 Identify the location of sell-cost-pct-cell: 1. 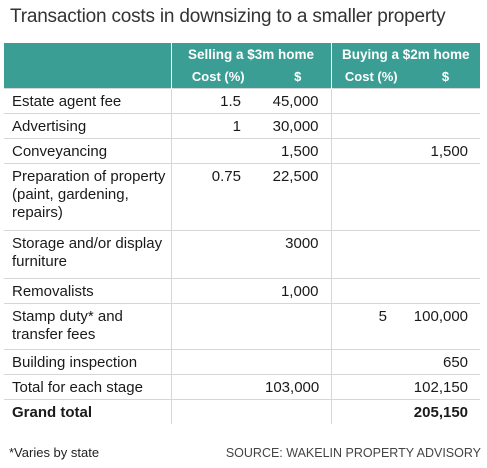
(217, 126).